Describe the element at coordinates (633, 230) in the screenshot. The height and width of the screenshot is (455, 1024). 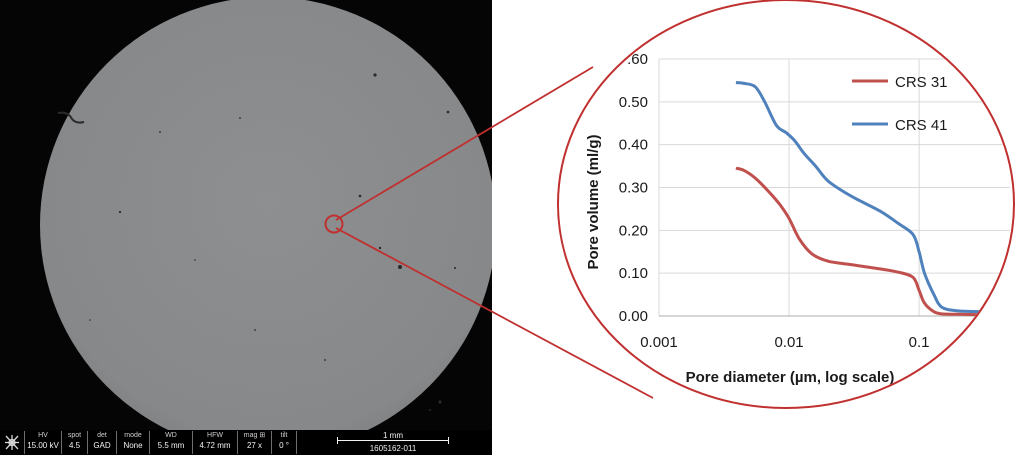
I see `y-tick-label: 0.20` at that location.